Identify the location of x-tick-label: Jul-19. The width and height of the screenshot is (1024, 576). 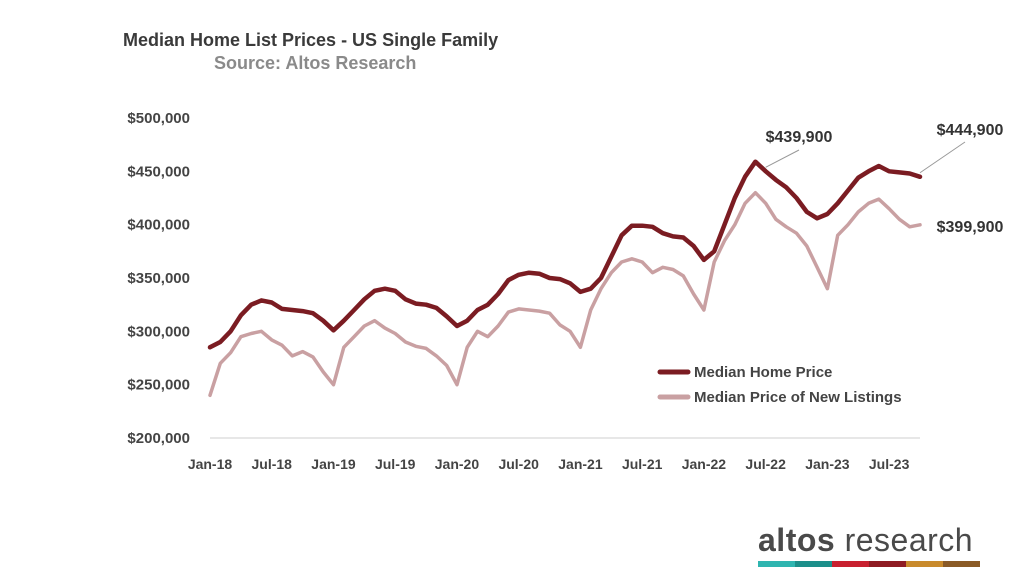
(395, 464).